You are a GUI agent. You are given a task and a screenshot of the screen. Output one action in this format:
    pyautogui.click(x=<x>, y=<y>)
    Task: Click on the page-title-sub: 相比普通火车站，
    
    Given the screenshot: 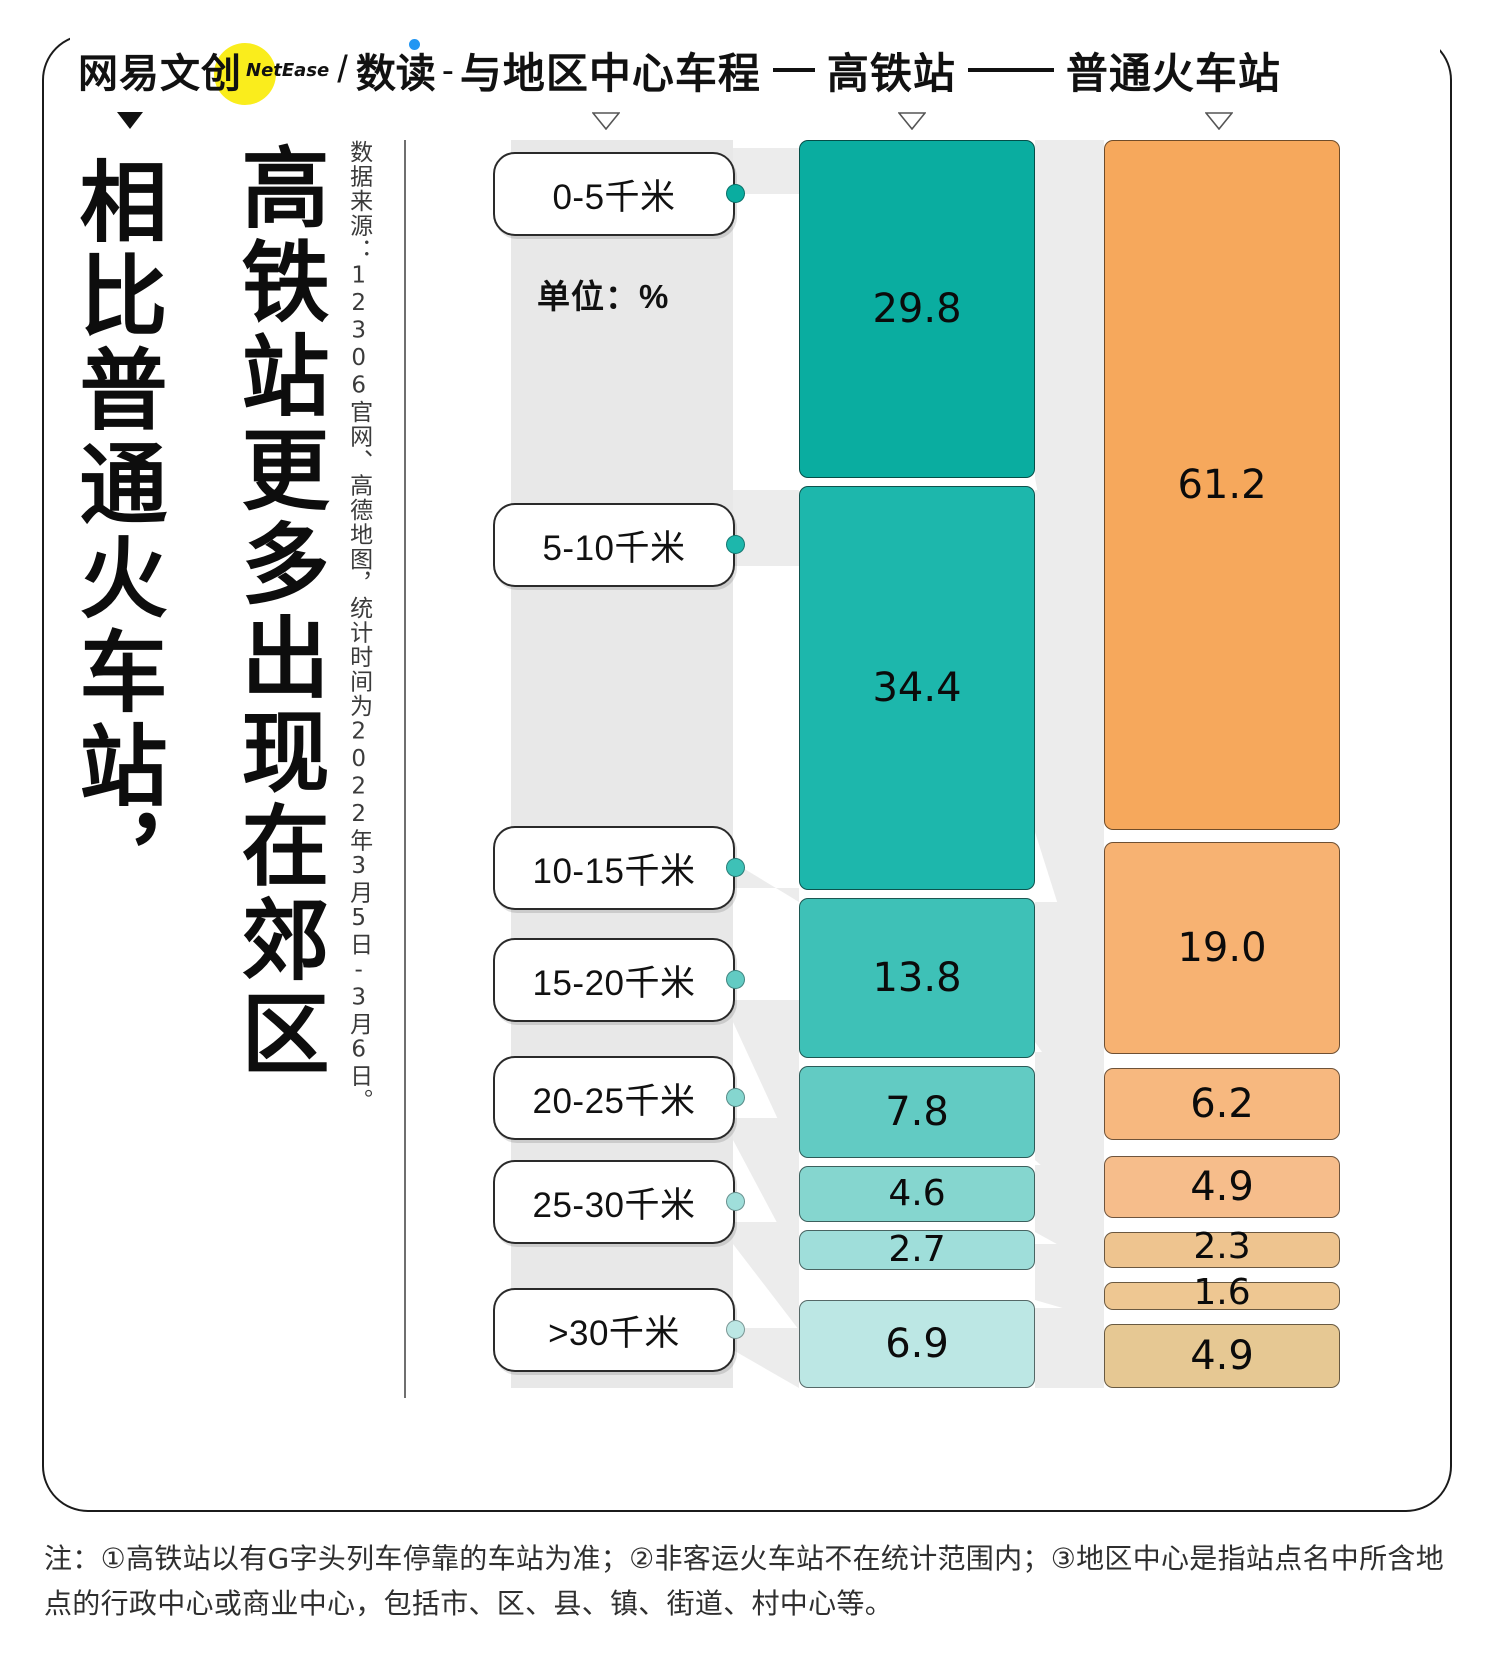 What is the action you would take?
    pyautogui.click(x=116, y=532)
    